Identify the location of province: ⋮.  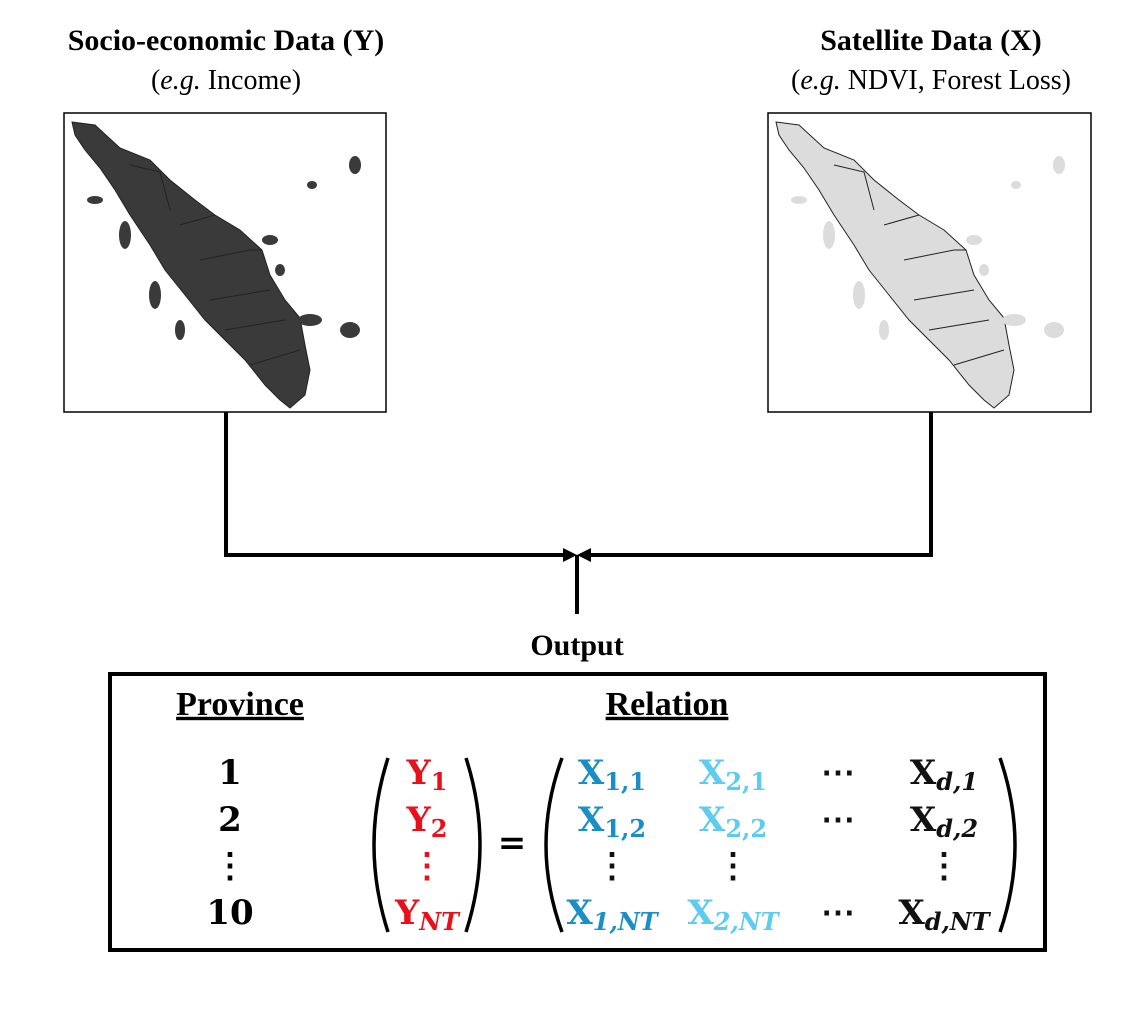
(230, 866).